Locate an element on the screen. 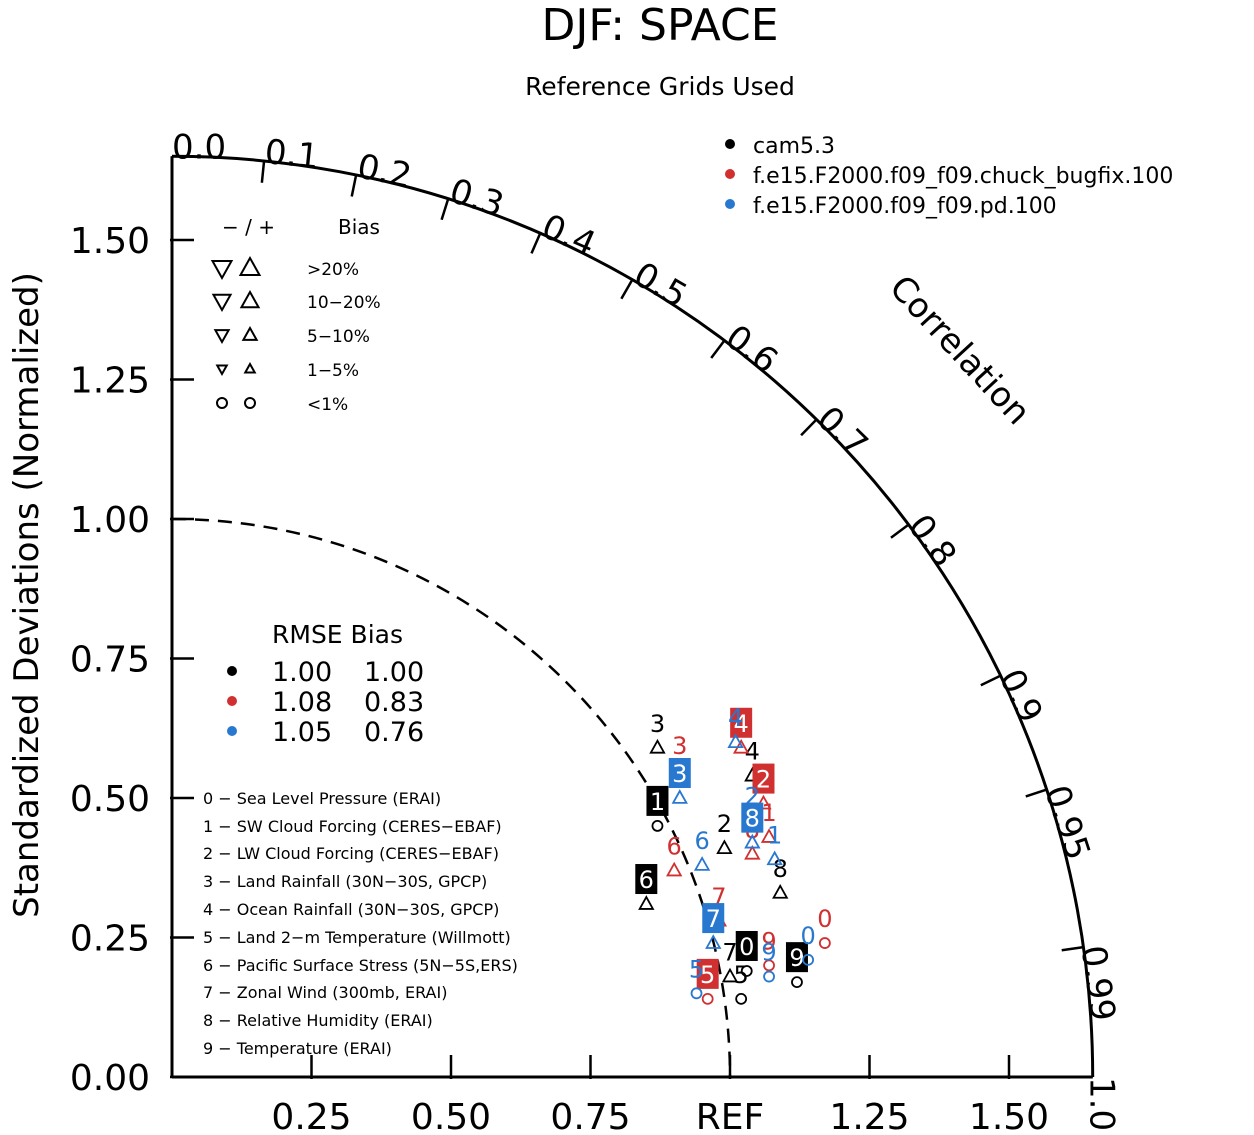  rmse-dot-chuck is located at coordinates (232, 701).